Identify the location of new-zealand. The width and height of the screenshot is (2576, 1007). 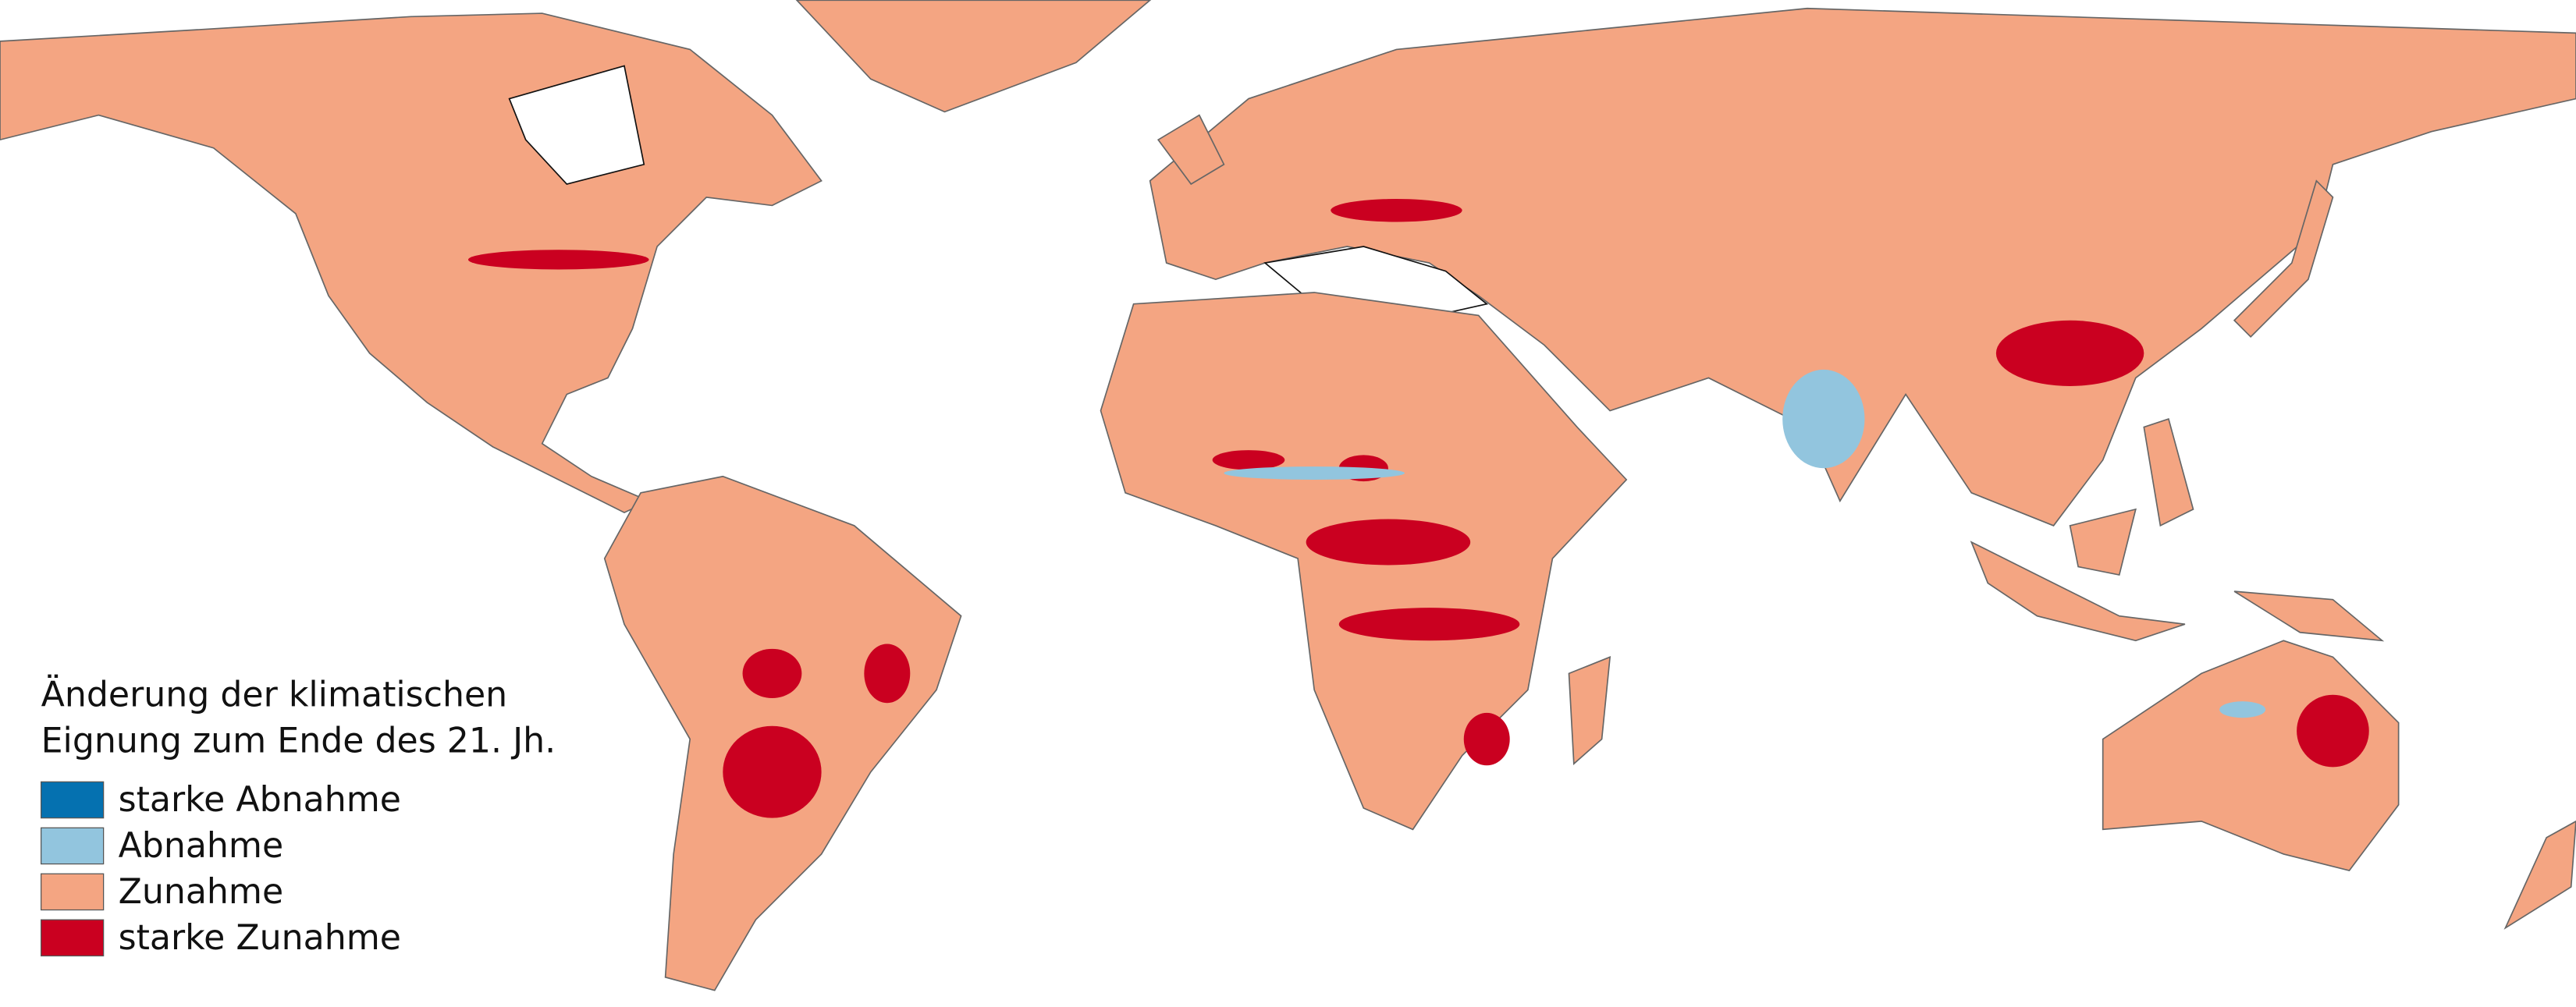
(2539, 875).